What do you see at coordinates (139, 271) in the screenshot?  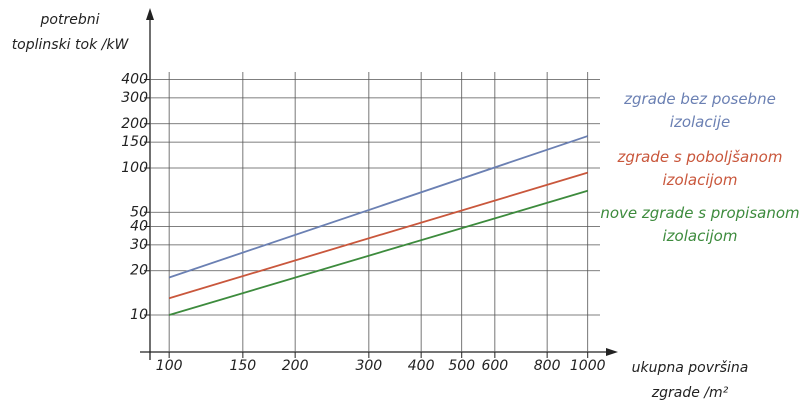 I see `y-tick-label: 20` at bounding box center [139, 271].